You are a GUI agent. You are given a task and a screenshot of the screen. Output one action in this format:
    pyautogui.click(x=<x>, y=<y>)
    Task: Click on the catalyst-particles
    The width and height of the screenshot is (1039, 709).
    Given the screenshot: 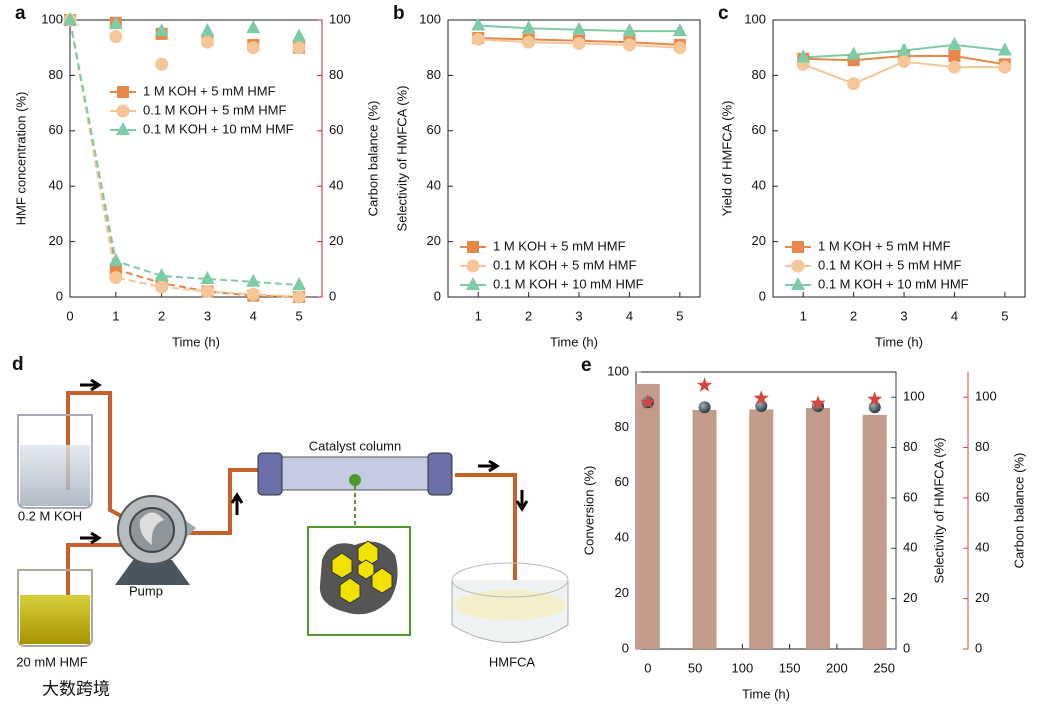 What is the action you would take?
    pyautogui.click(x=362, y=572)
    